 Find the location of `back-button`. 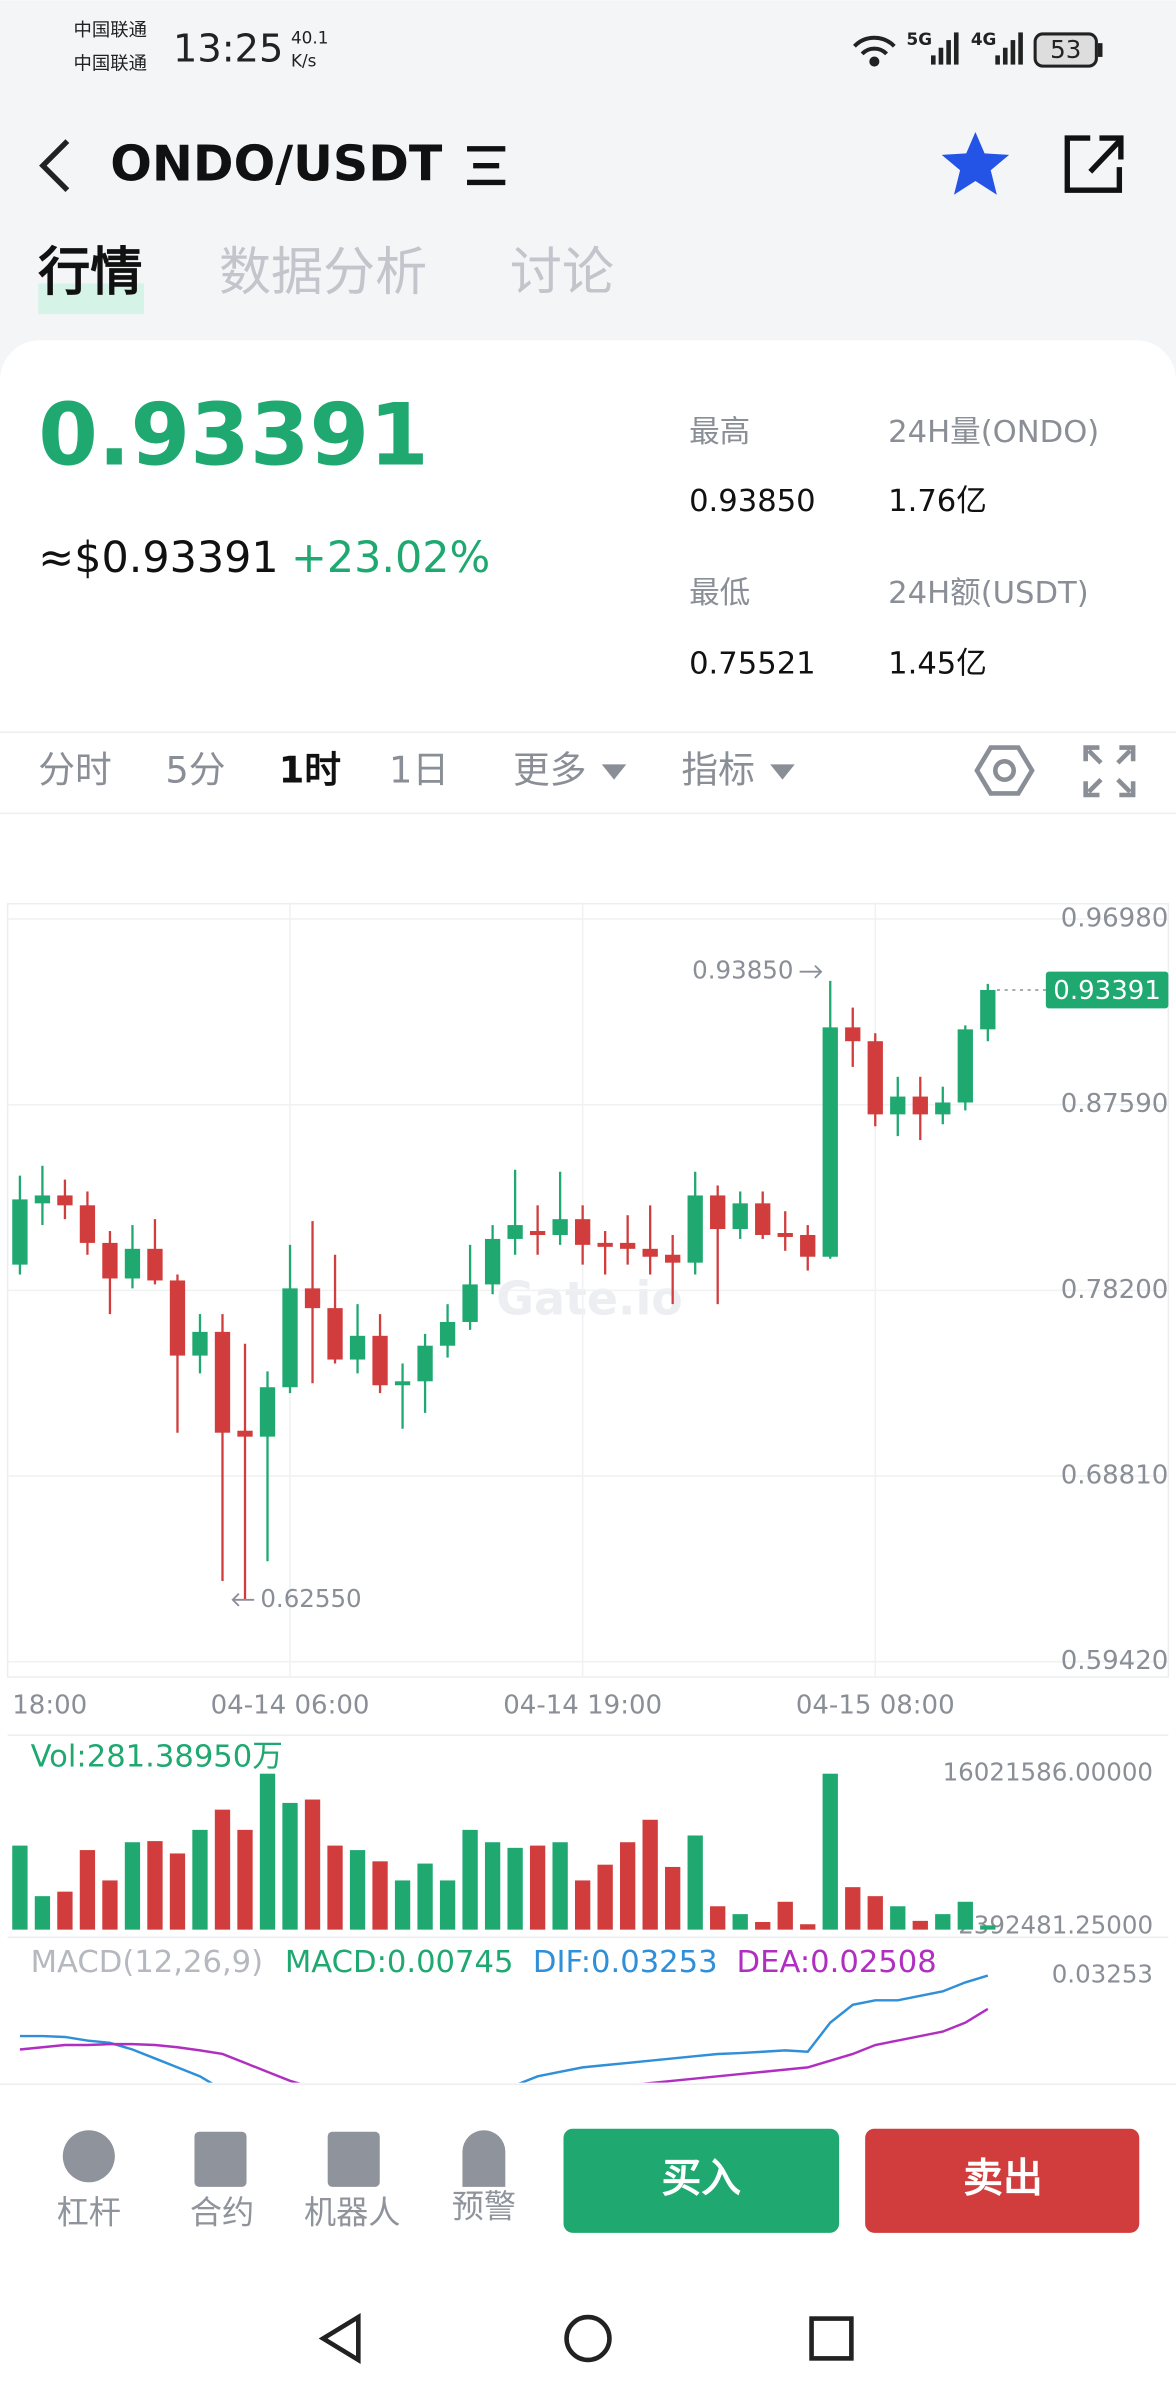

back-button is located at coordinates (54, 166).